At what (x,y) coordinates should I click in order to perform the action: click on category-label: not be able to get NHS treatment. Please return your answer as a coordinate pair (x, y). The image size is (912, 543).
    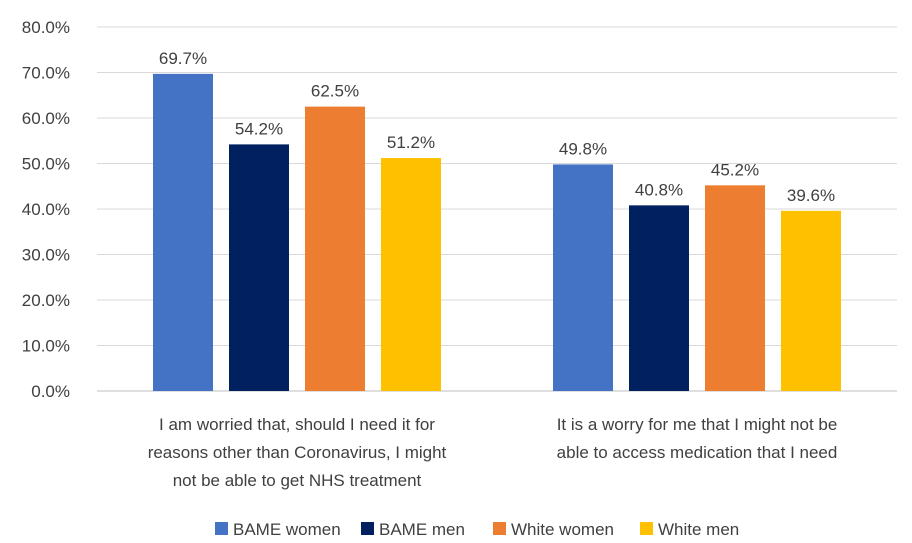
    Looking at the image, I should click on (297, 480).